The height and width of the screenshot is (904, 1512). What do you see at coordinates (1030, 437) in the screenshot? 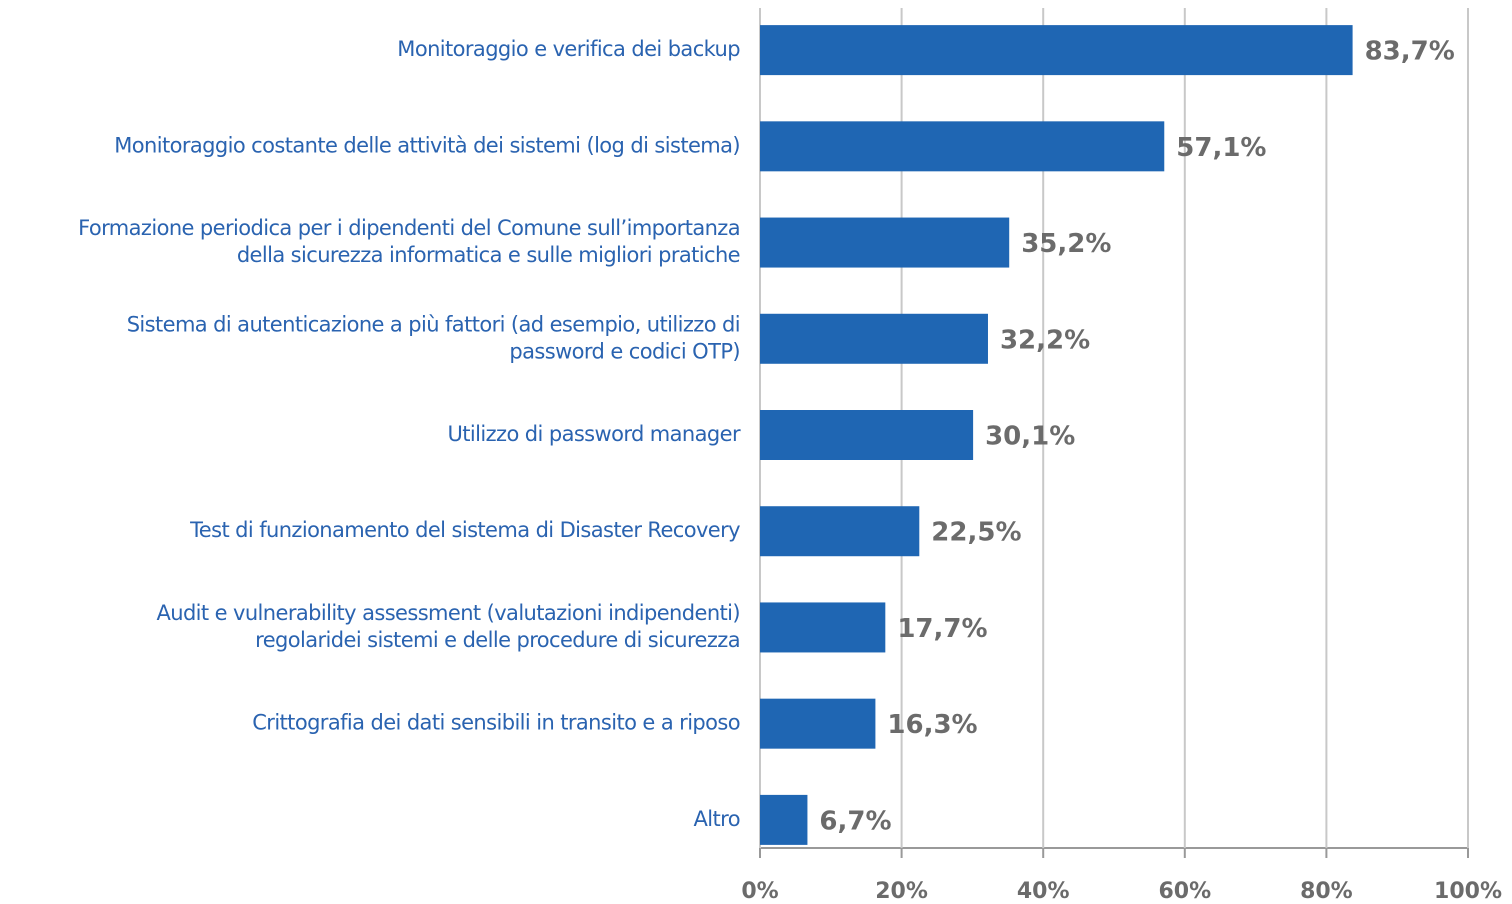
I see `value-label: 30,1%` at bounding box center [1030, 437].